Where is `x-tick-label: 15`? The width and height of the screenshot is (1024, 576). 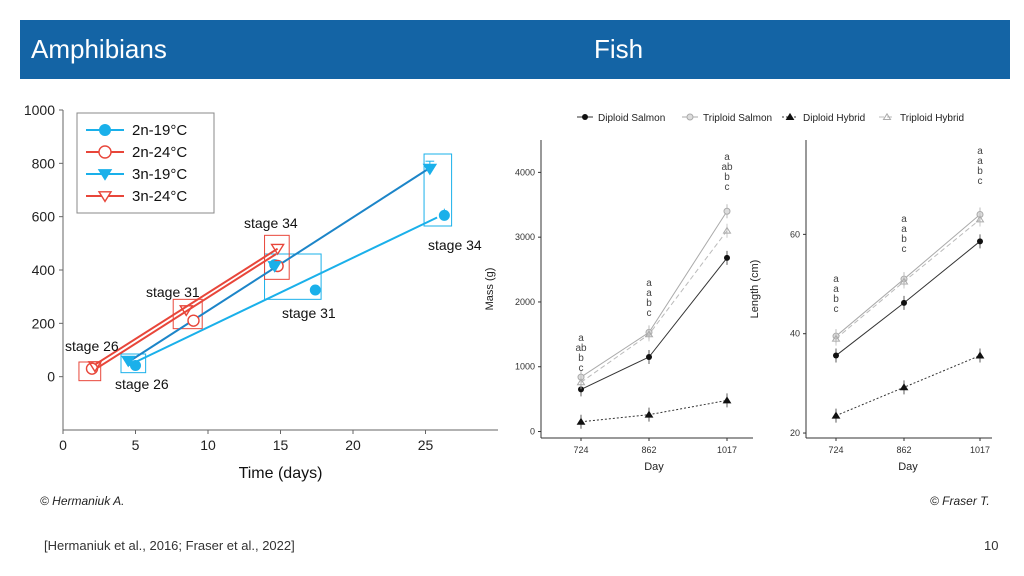
x-tick-label: 15 is located at coordinates (281, 445).